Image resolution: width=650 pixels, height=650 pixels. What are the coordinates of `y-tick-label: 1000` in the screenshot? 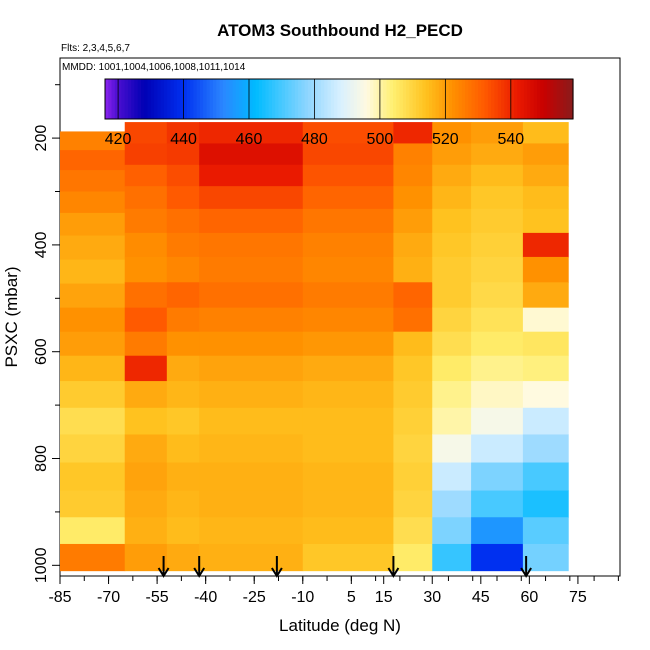 It's located at (41, 565).